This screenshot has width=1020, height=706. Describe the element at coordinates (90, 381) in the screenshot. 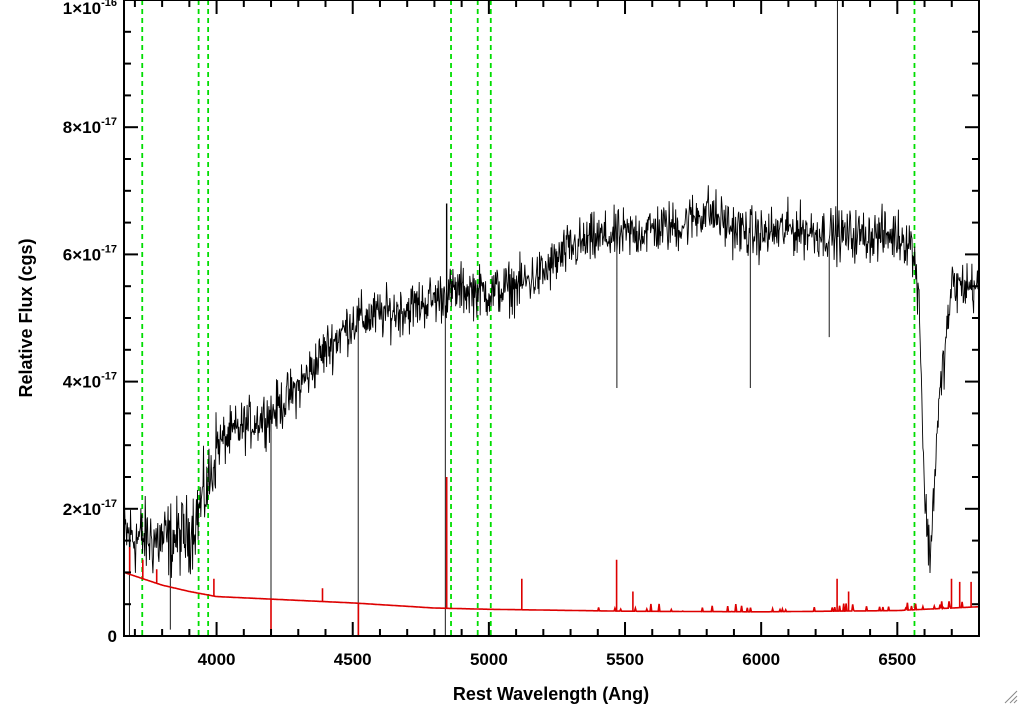

I see `y-tick-label: 4×10⁻¹⁷` at that location.